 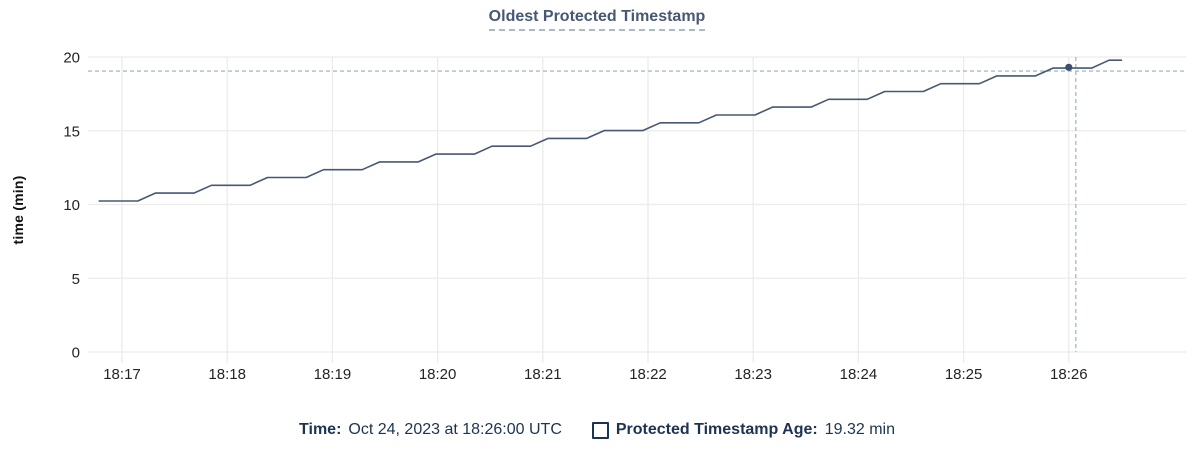 I want to click on x-tick-label: 18:25, so click(x=964, y=374).